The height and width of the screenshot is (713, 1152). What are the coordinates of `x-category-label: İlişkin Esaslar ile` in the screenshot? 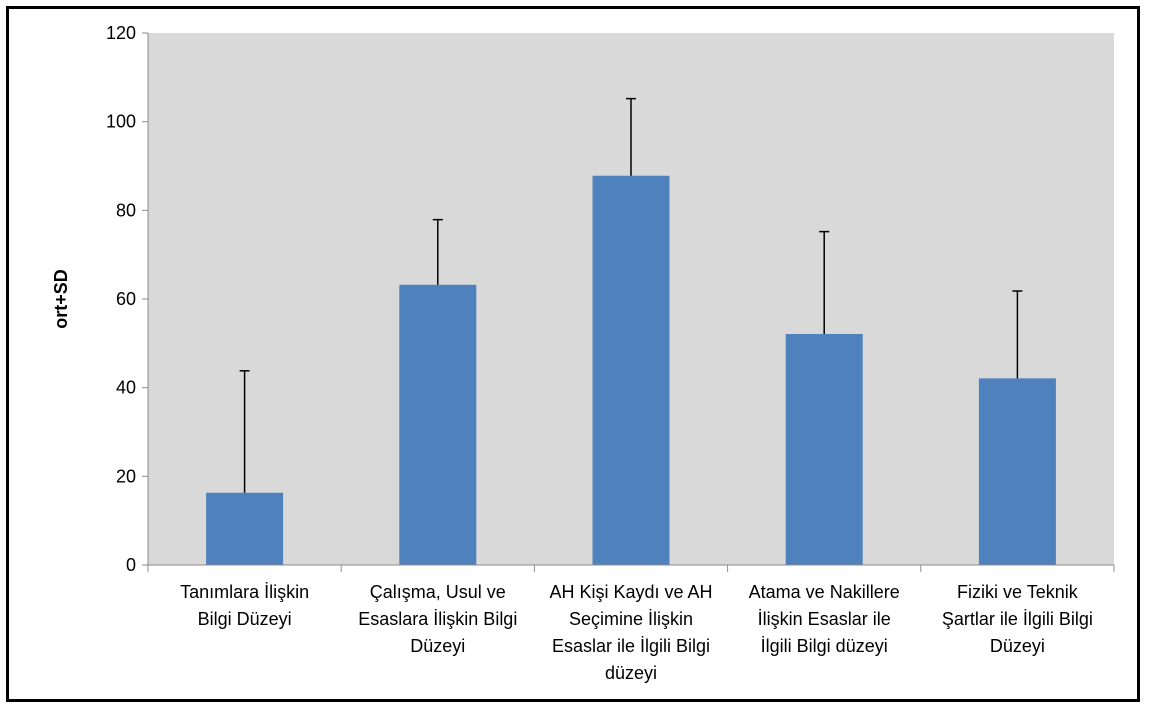 It's located at (824, 619).